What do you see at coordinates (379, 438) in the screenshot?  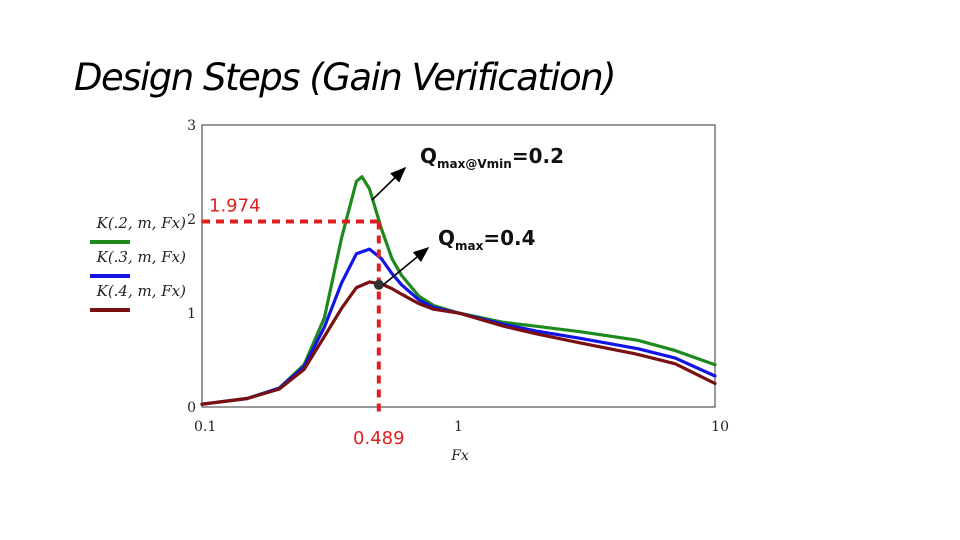 I see `frequency-value-label: 0.489` at bounding box center [379, 438].